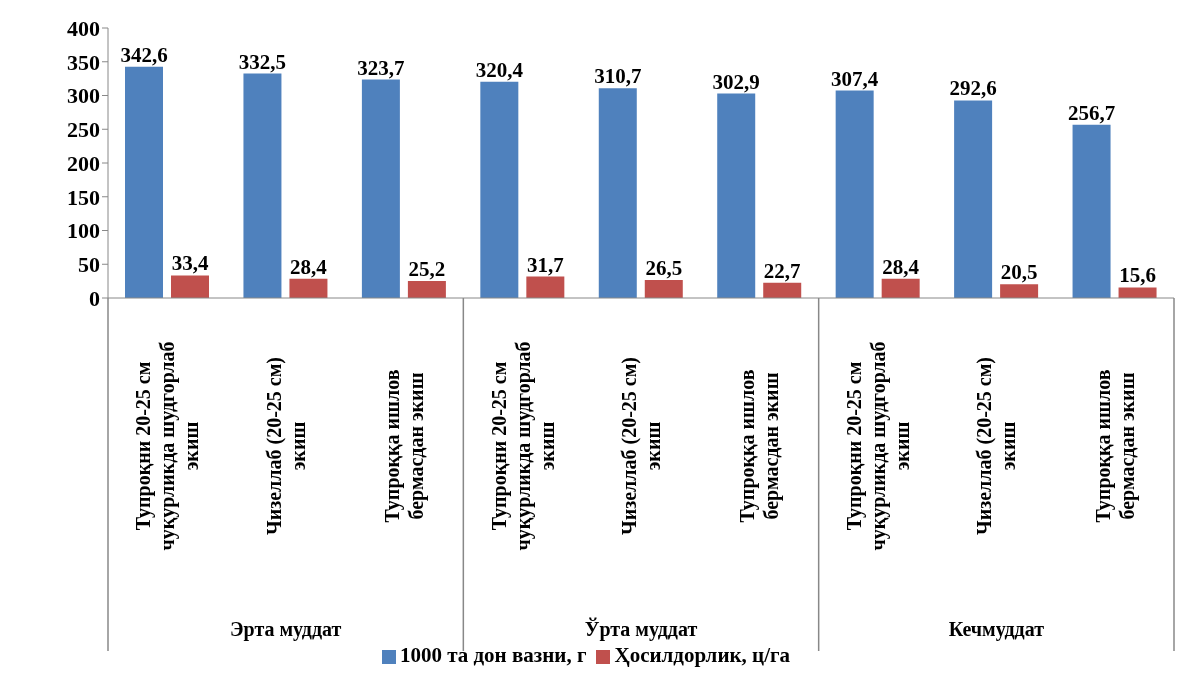 The width and height of the screenshot is (1192, 675). Describe the element at coordinates (493, 655) in the screenshot. I see `legend-label: 1000 та дон вазни, г` at that location.